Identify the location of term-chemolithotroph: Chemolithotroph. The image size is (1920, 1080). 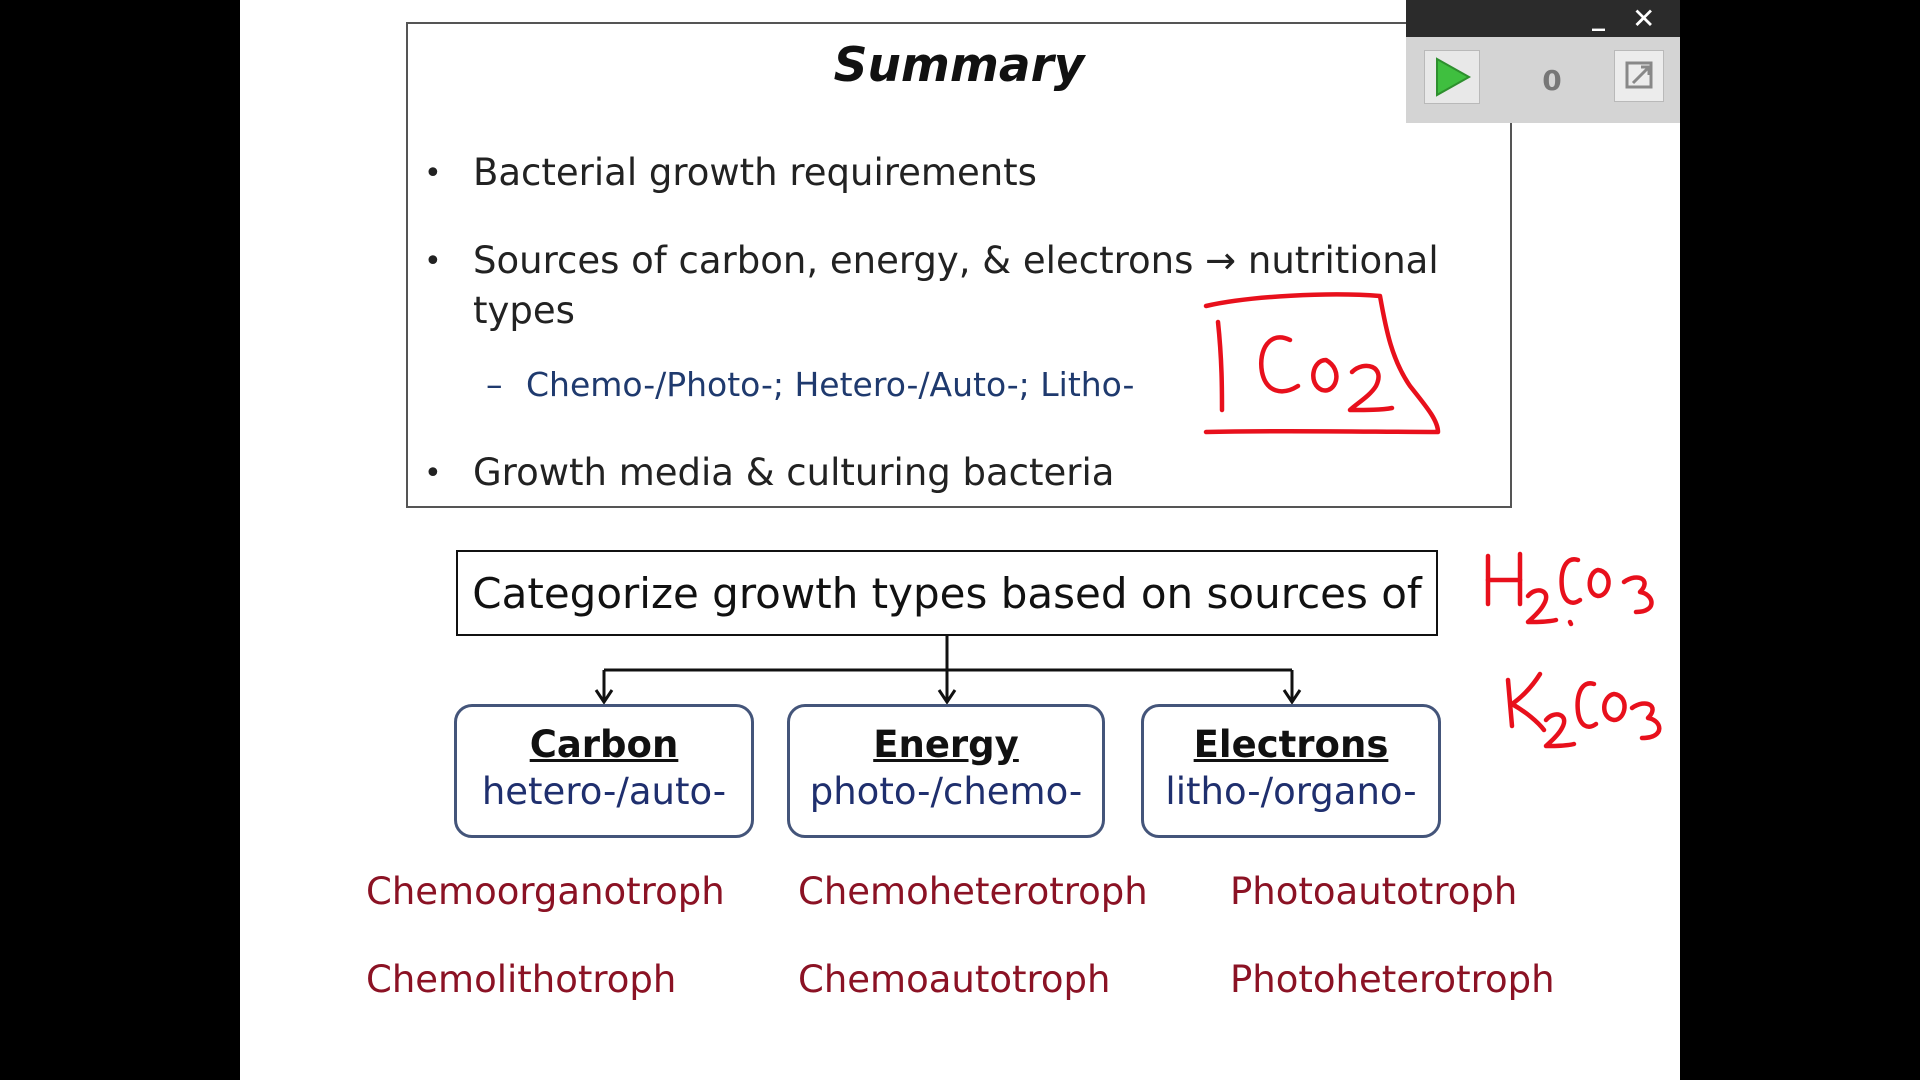
(521, 979).